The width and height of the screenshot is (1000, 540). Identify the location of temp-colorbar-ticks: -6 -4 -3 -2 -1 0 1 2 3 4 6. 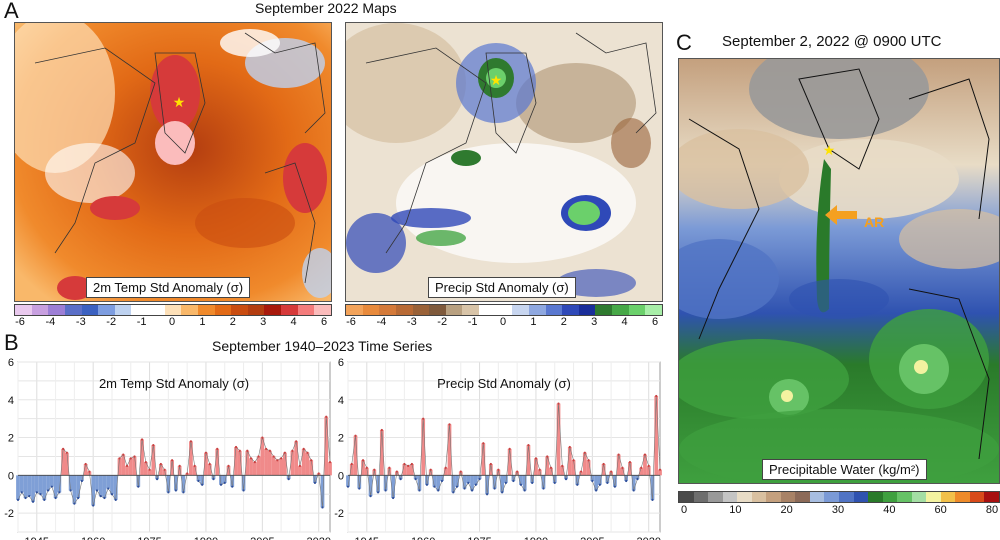
(172, 323).